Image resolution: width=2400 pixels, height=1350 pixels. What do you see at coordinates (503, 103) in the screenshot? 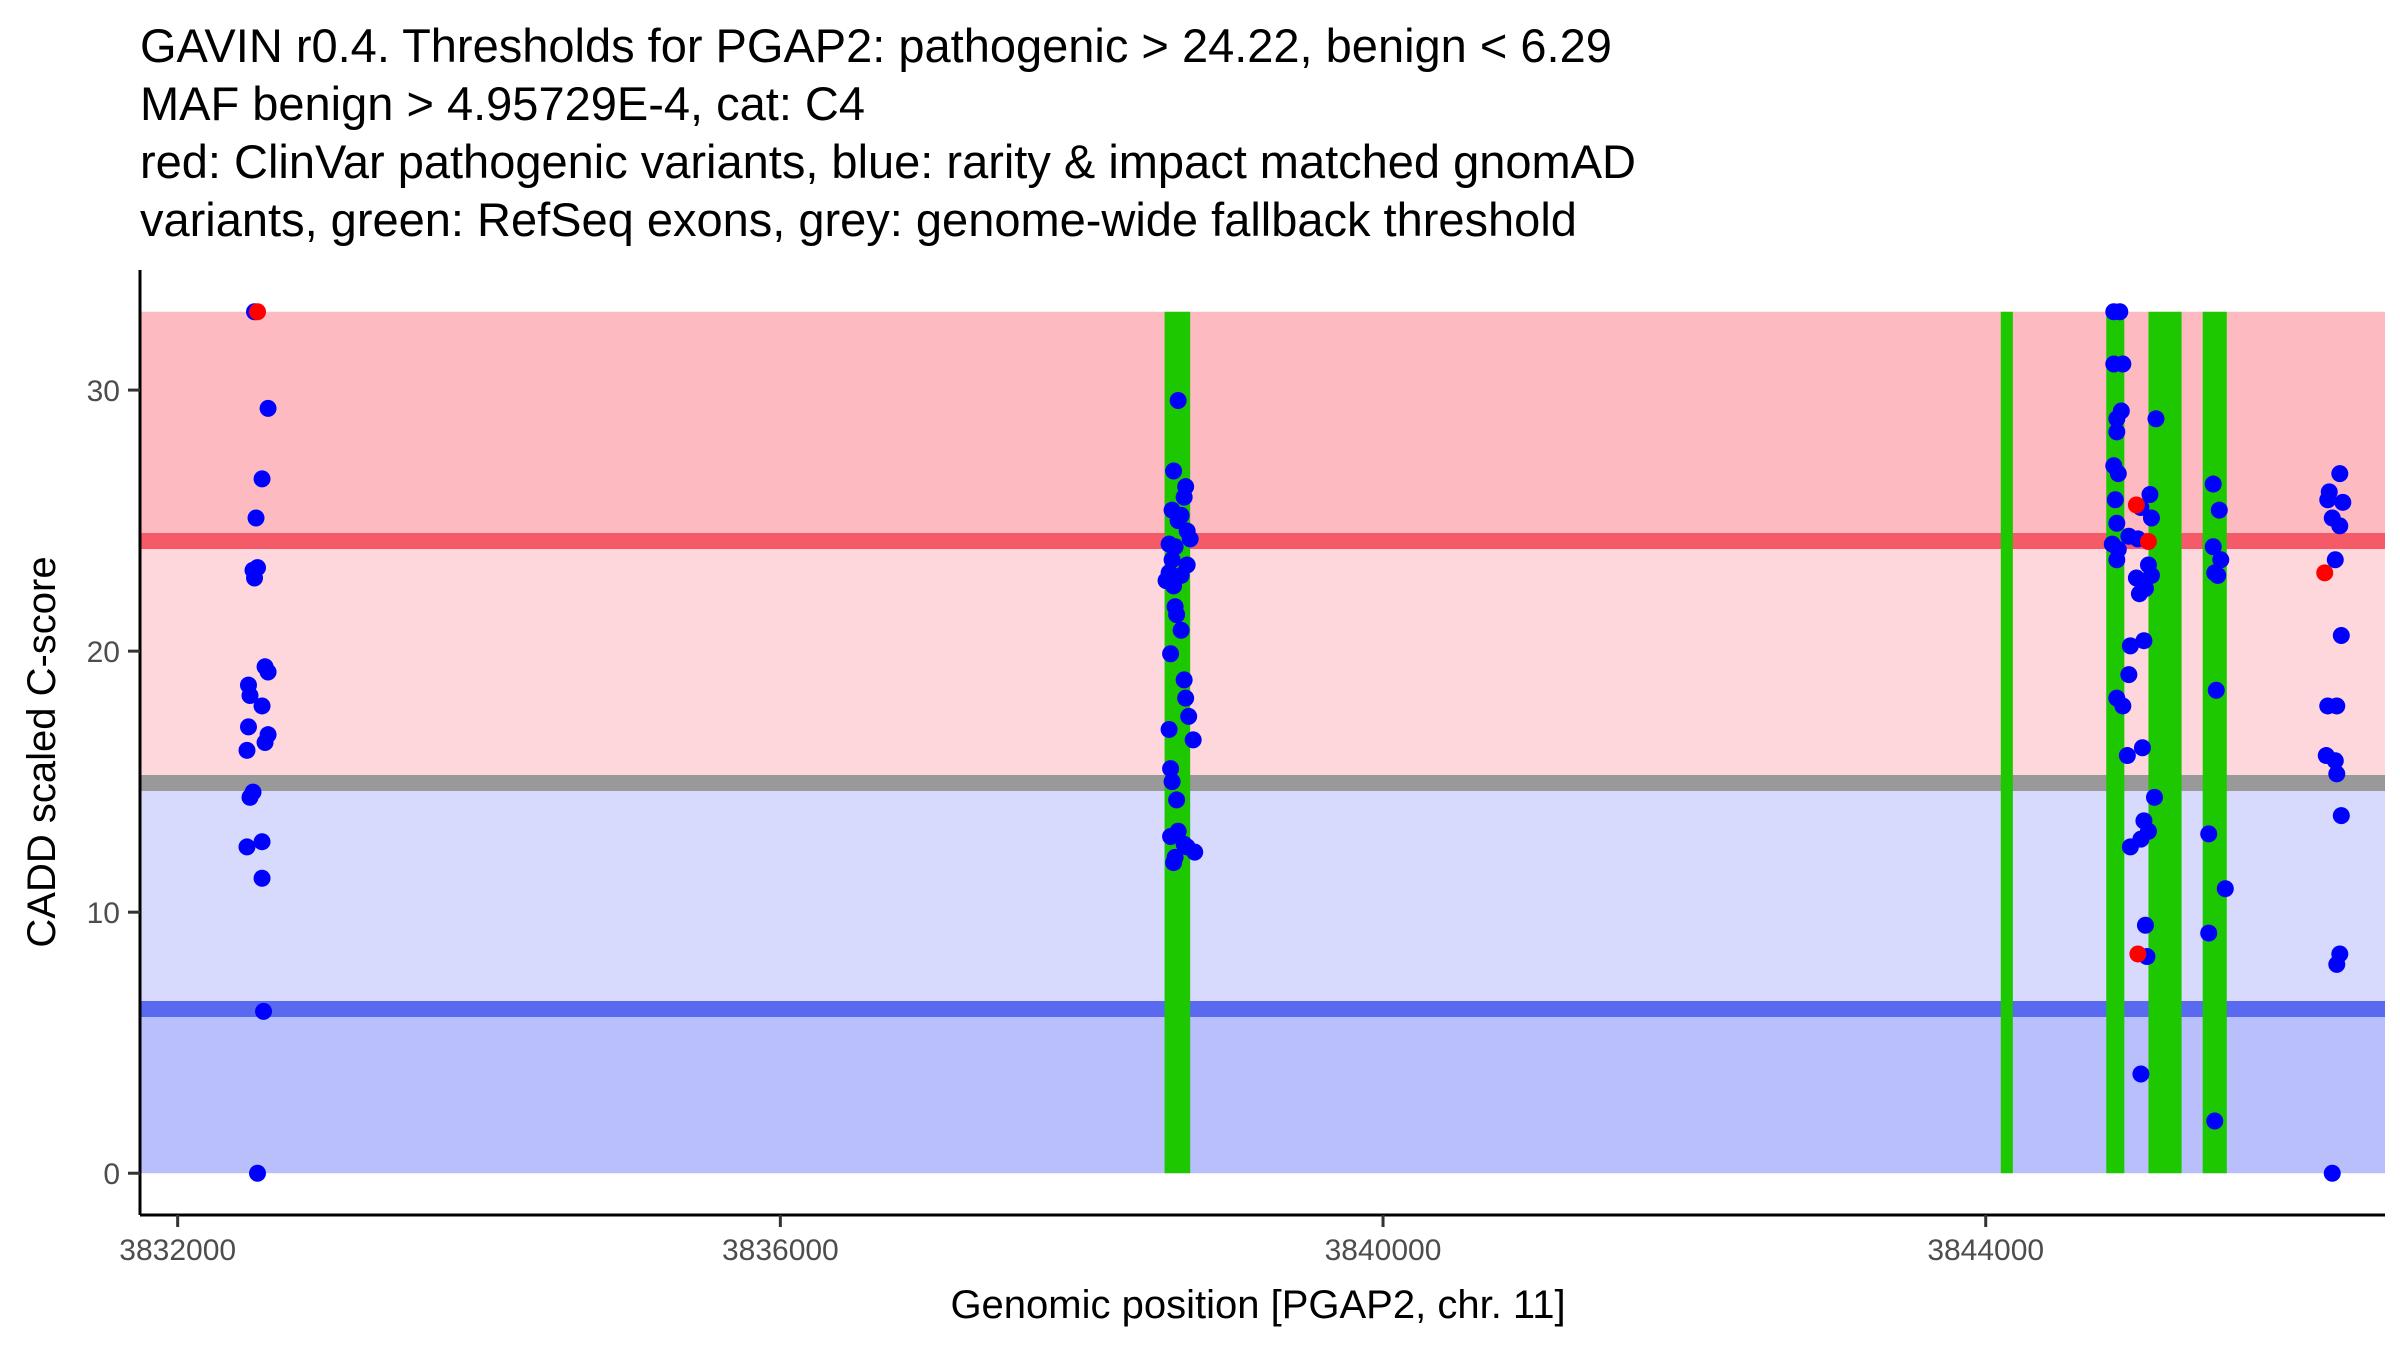
I see `chart-title-line-2: MAF benign > 4.95729E-4, cat: C4` at bounding box center [503, 103].